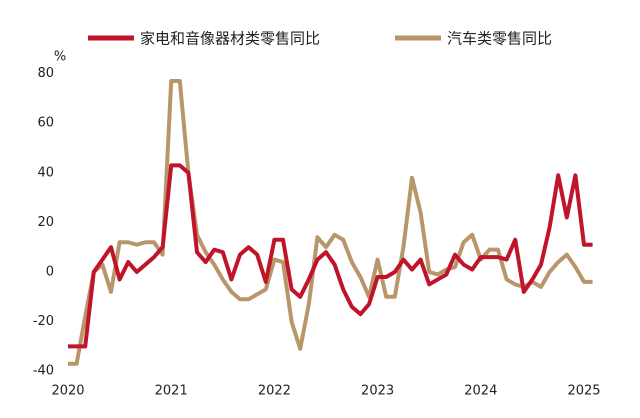  Describe the element at coordinates (171, 391) in the screenshot. I see `x-tick-label: 2021` at that location.